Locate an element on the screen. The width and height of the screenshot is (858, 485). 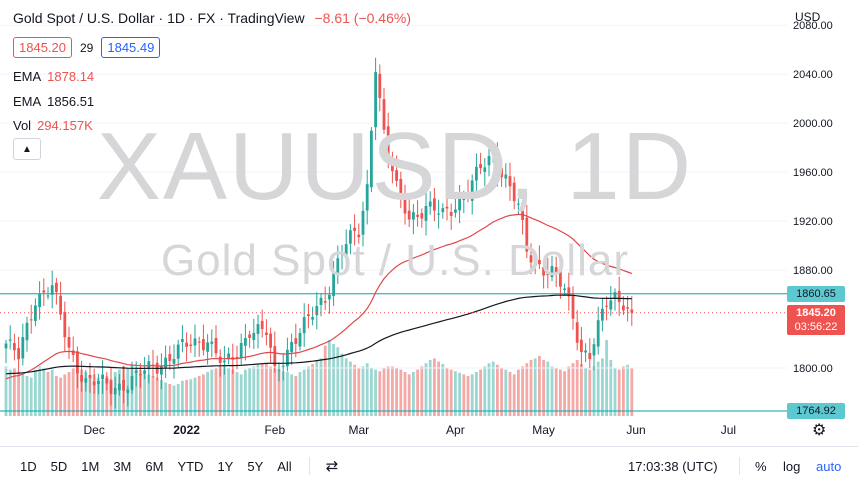
symbol-name: Gold Spot / U.S. Dollar is located at coordinates (84, 18).